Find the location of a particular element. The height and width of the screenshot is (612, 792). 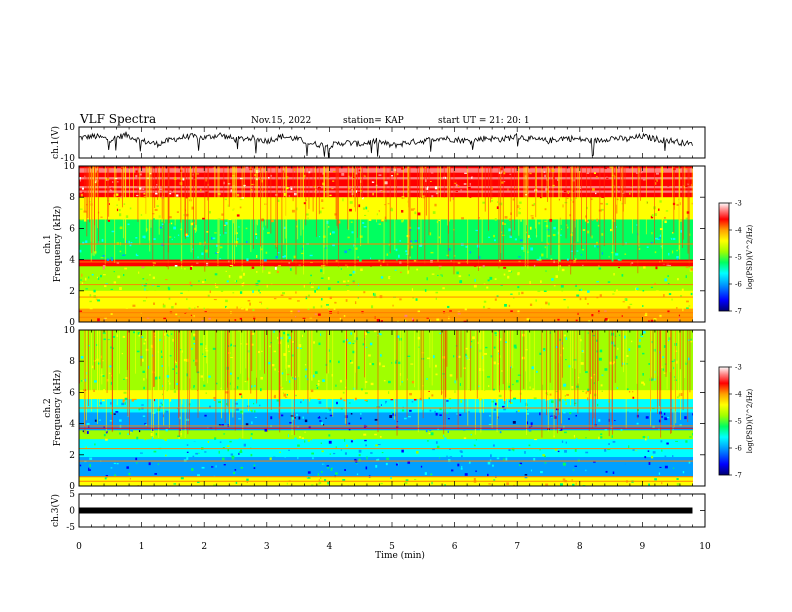

station-label: station= KAP is located at coordinates (373, 121).